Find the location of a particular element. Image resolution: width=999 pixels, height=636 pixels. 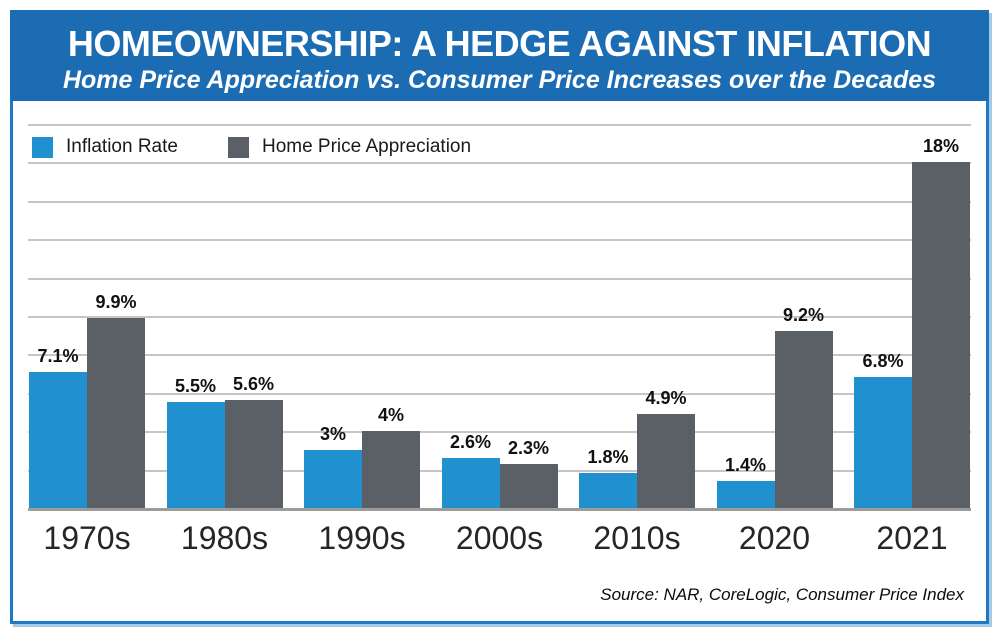

inflation-rate-color-swatch is located at coordinates (42, 147).